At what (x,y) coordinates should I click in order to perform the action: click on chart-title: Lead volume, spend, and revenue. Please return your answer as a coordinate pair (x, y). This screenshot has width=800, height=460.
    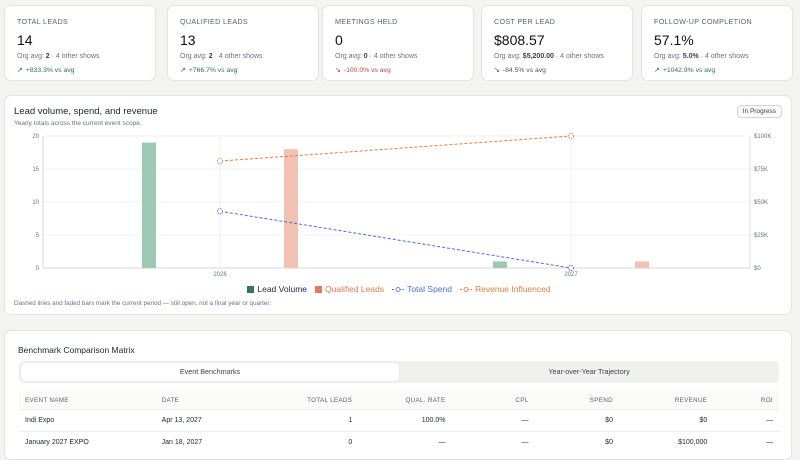
    Looking at the image, I should click on (86, 111).